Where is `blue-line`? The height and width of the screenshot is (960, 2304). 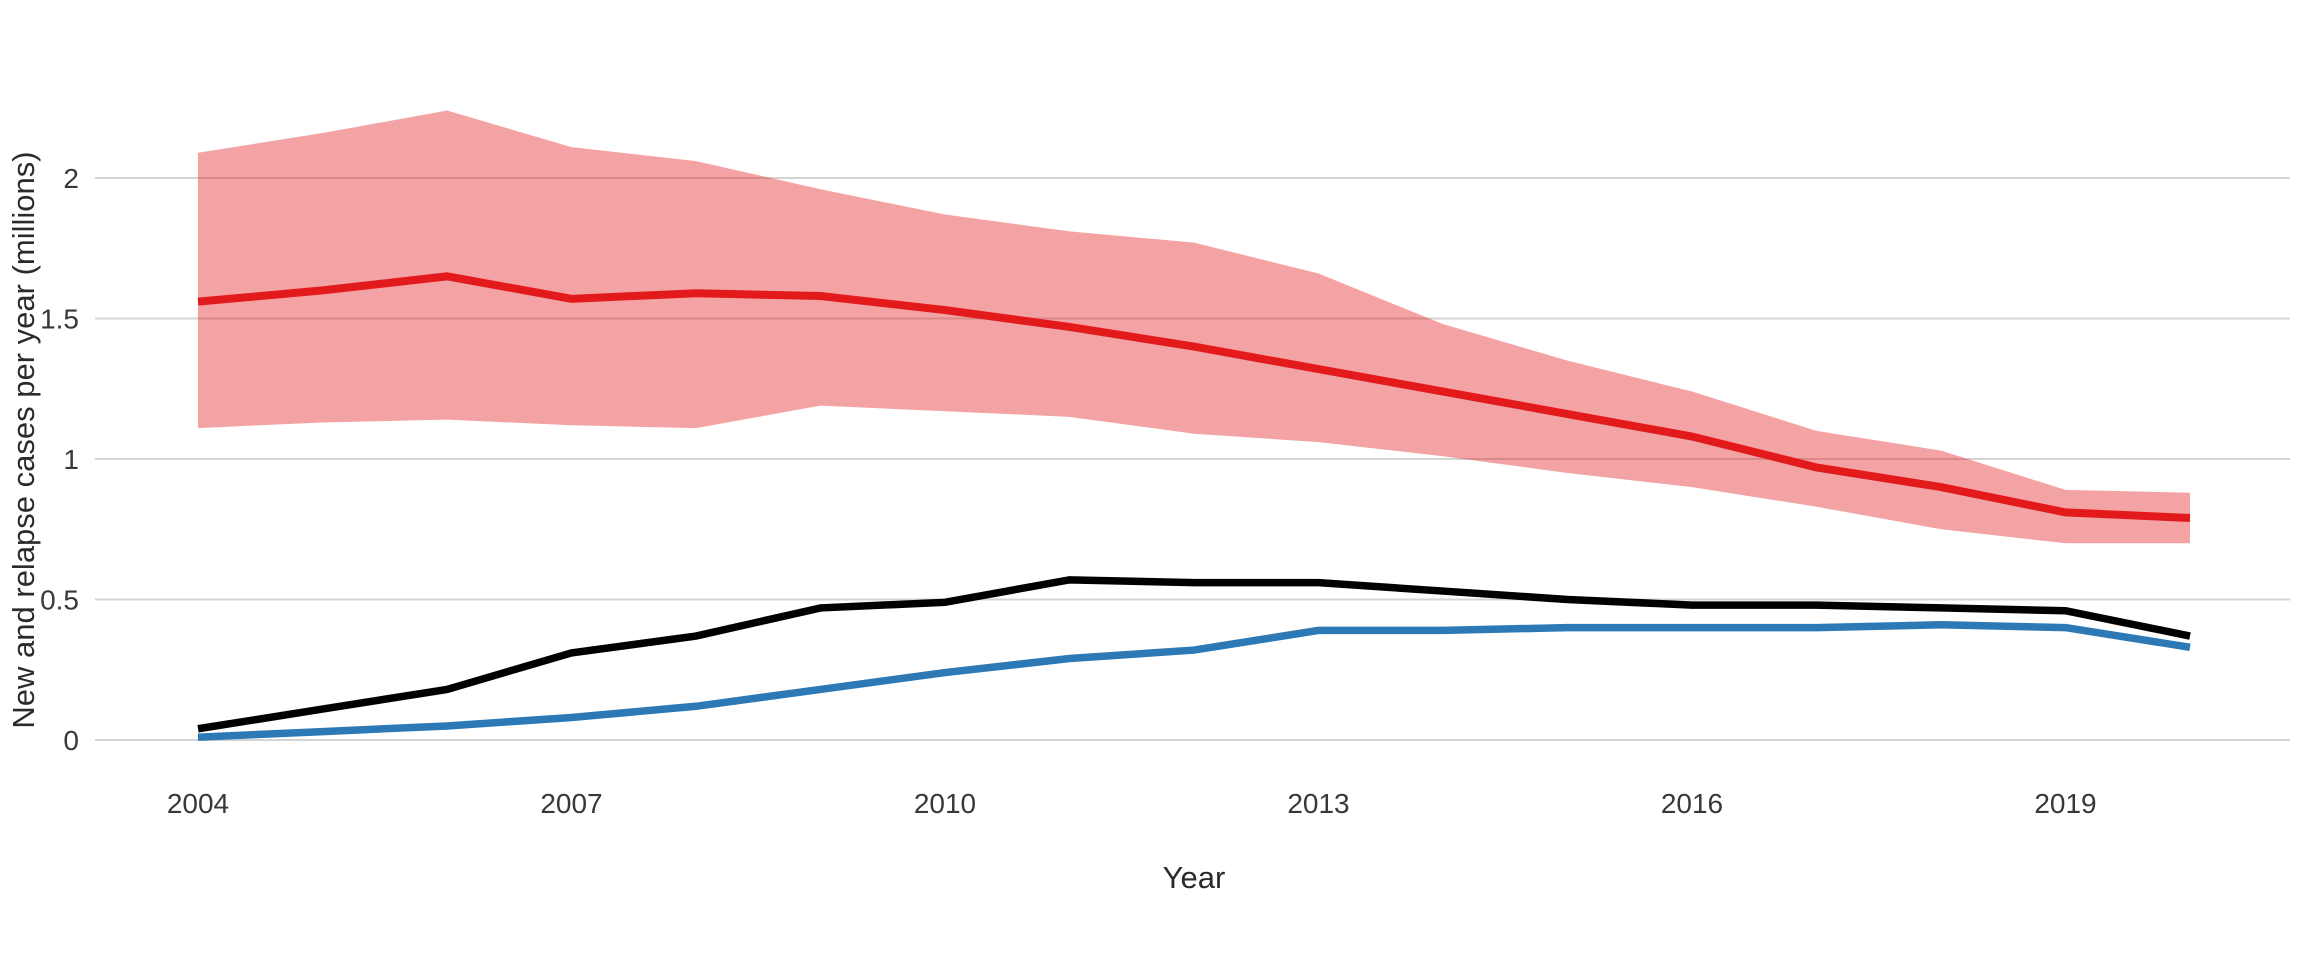 blue-line is located at coordinates (1194, 681).